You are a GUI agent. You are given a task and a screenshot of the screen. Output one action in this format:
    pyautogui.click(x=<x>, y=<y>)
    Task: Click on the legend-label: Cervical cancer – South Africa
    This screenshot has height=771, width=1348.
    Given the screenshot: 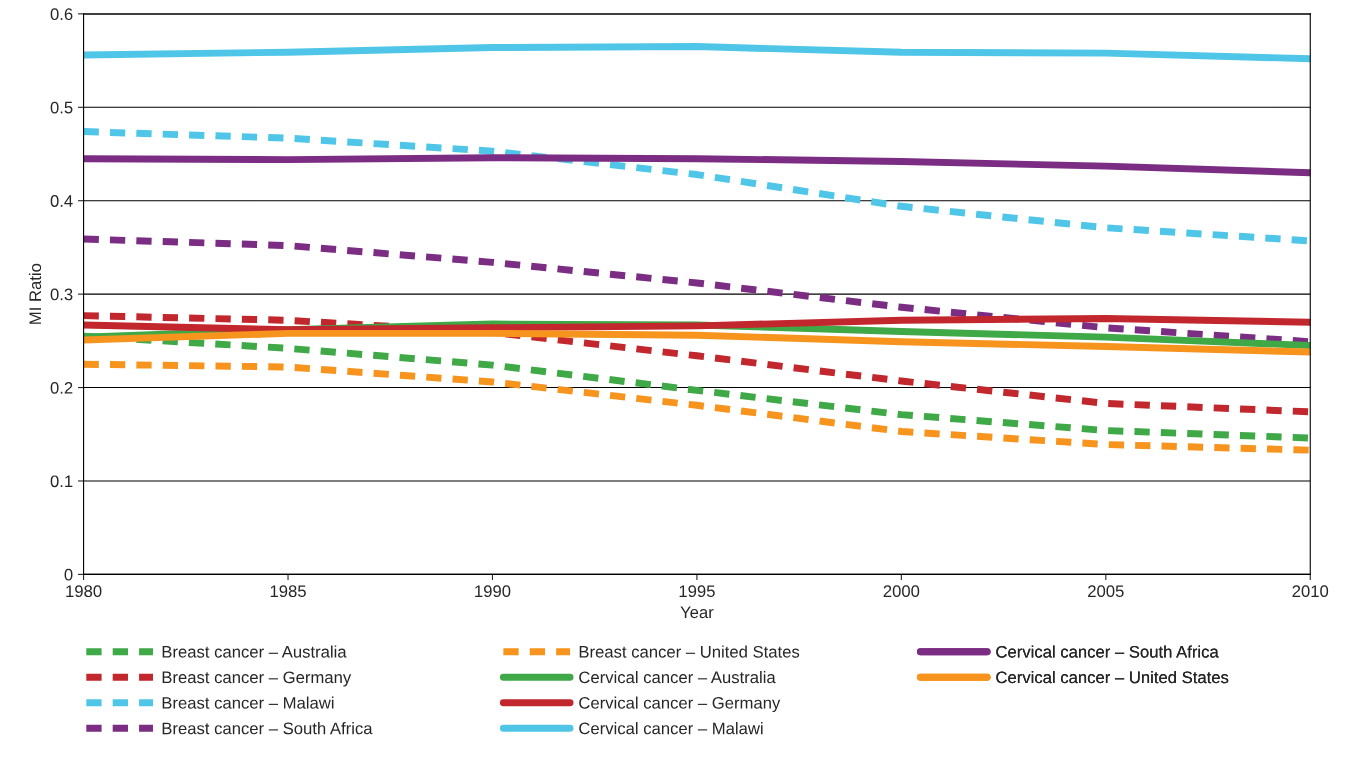 What is the action you would take?
    pyautogui.click(x=1107, y=651)
    